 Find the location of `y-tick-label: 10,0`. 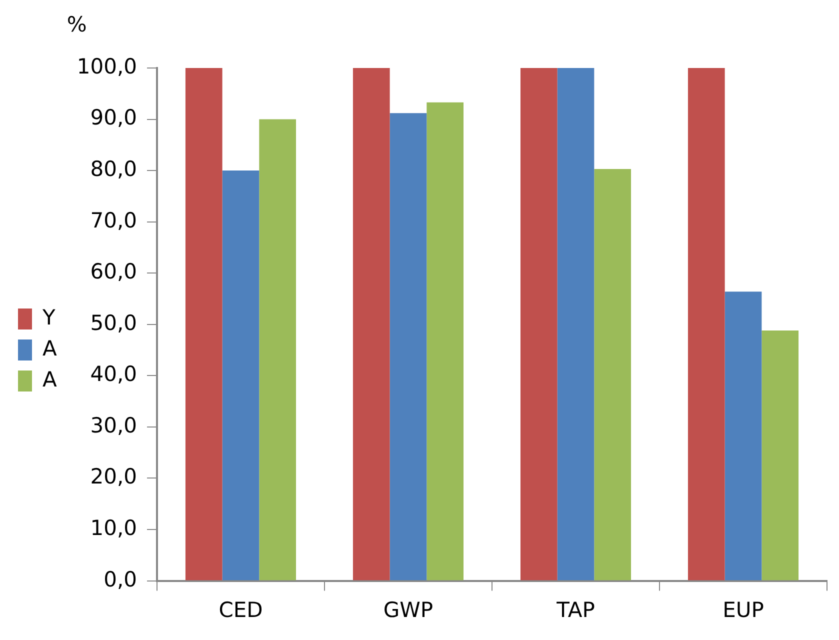

y-tick-label: 10,0 is located at coordinates (113, 528).